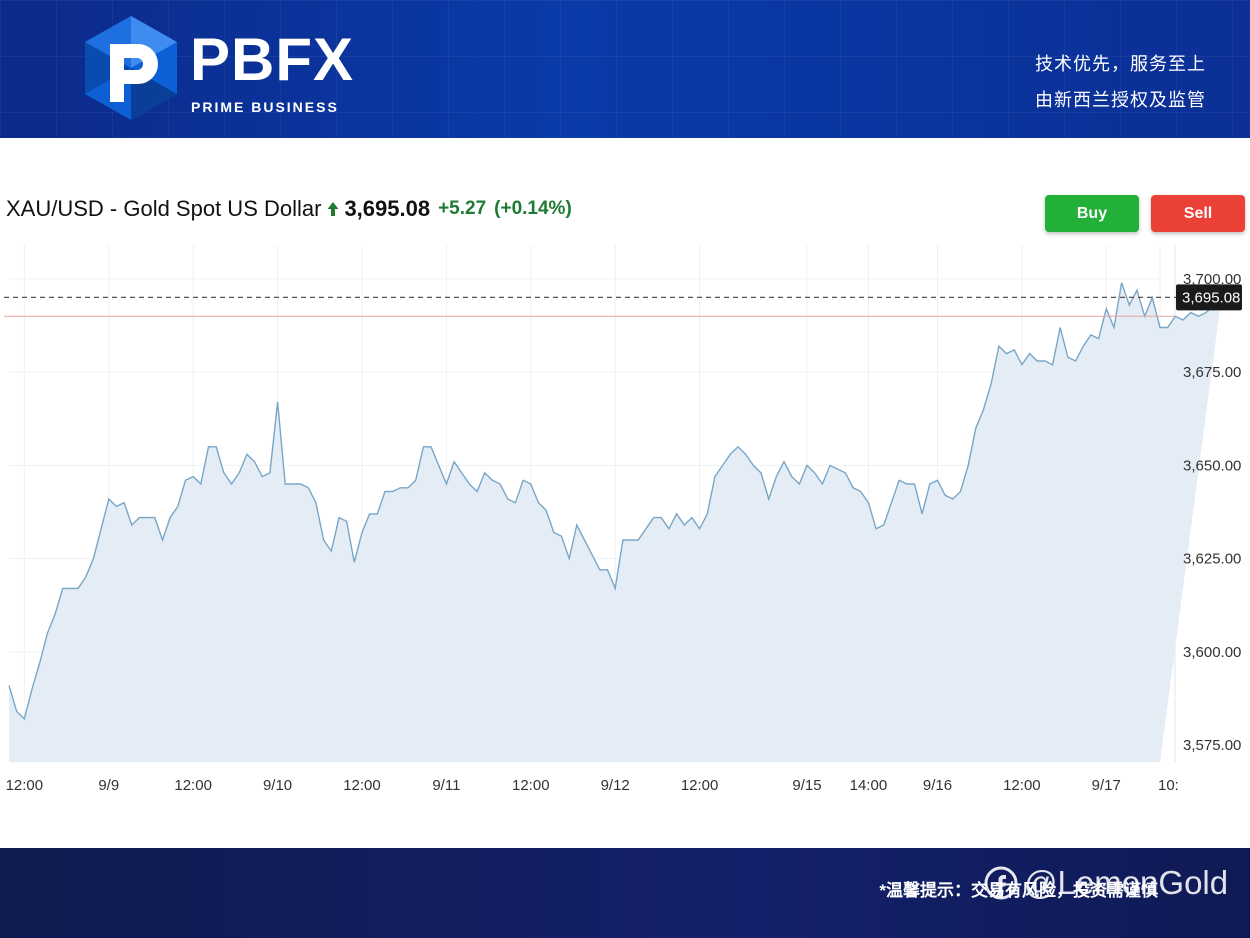  I want to click on y-tick-label: 3,700.00, so click(1212, 279).